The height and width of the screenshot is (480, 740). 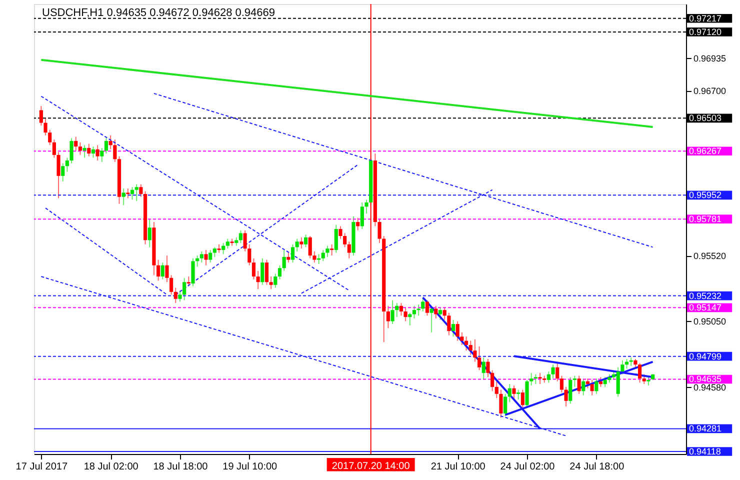 I want to click on x-tick-label: 21 Jul 10:00, so click(x=458, y=467).